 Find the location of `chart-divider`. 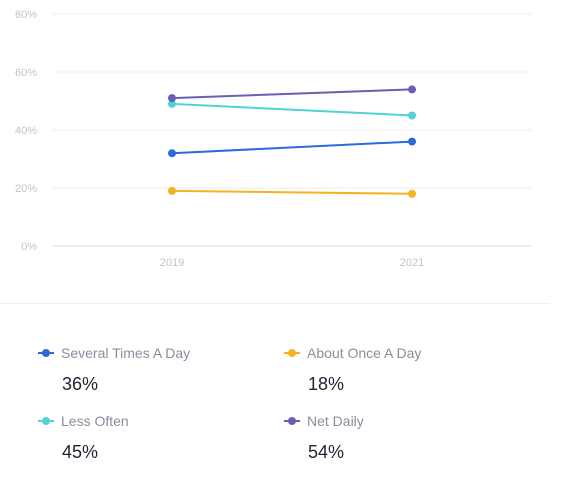

chart-divider is located at coordinates (275, 303).